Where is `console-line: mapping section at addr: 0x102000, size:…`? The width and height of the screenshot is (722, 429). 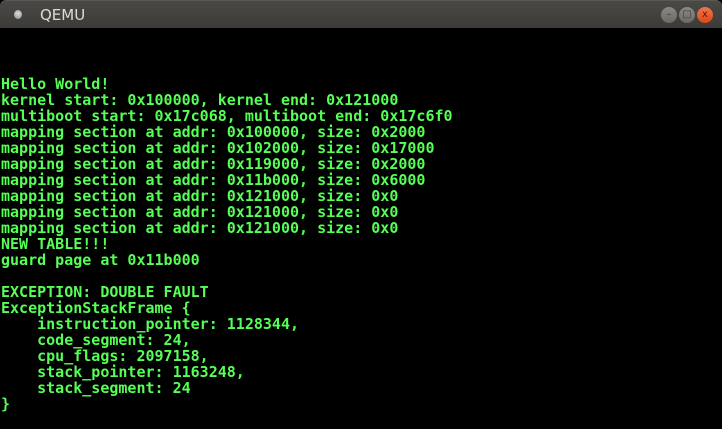 console-line: mapping section at addr: 0x102000, size:… is located at coordinates (218, 148).